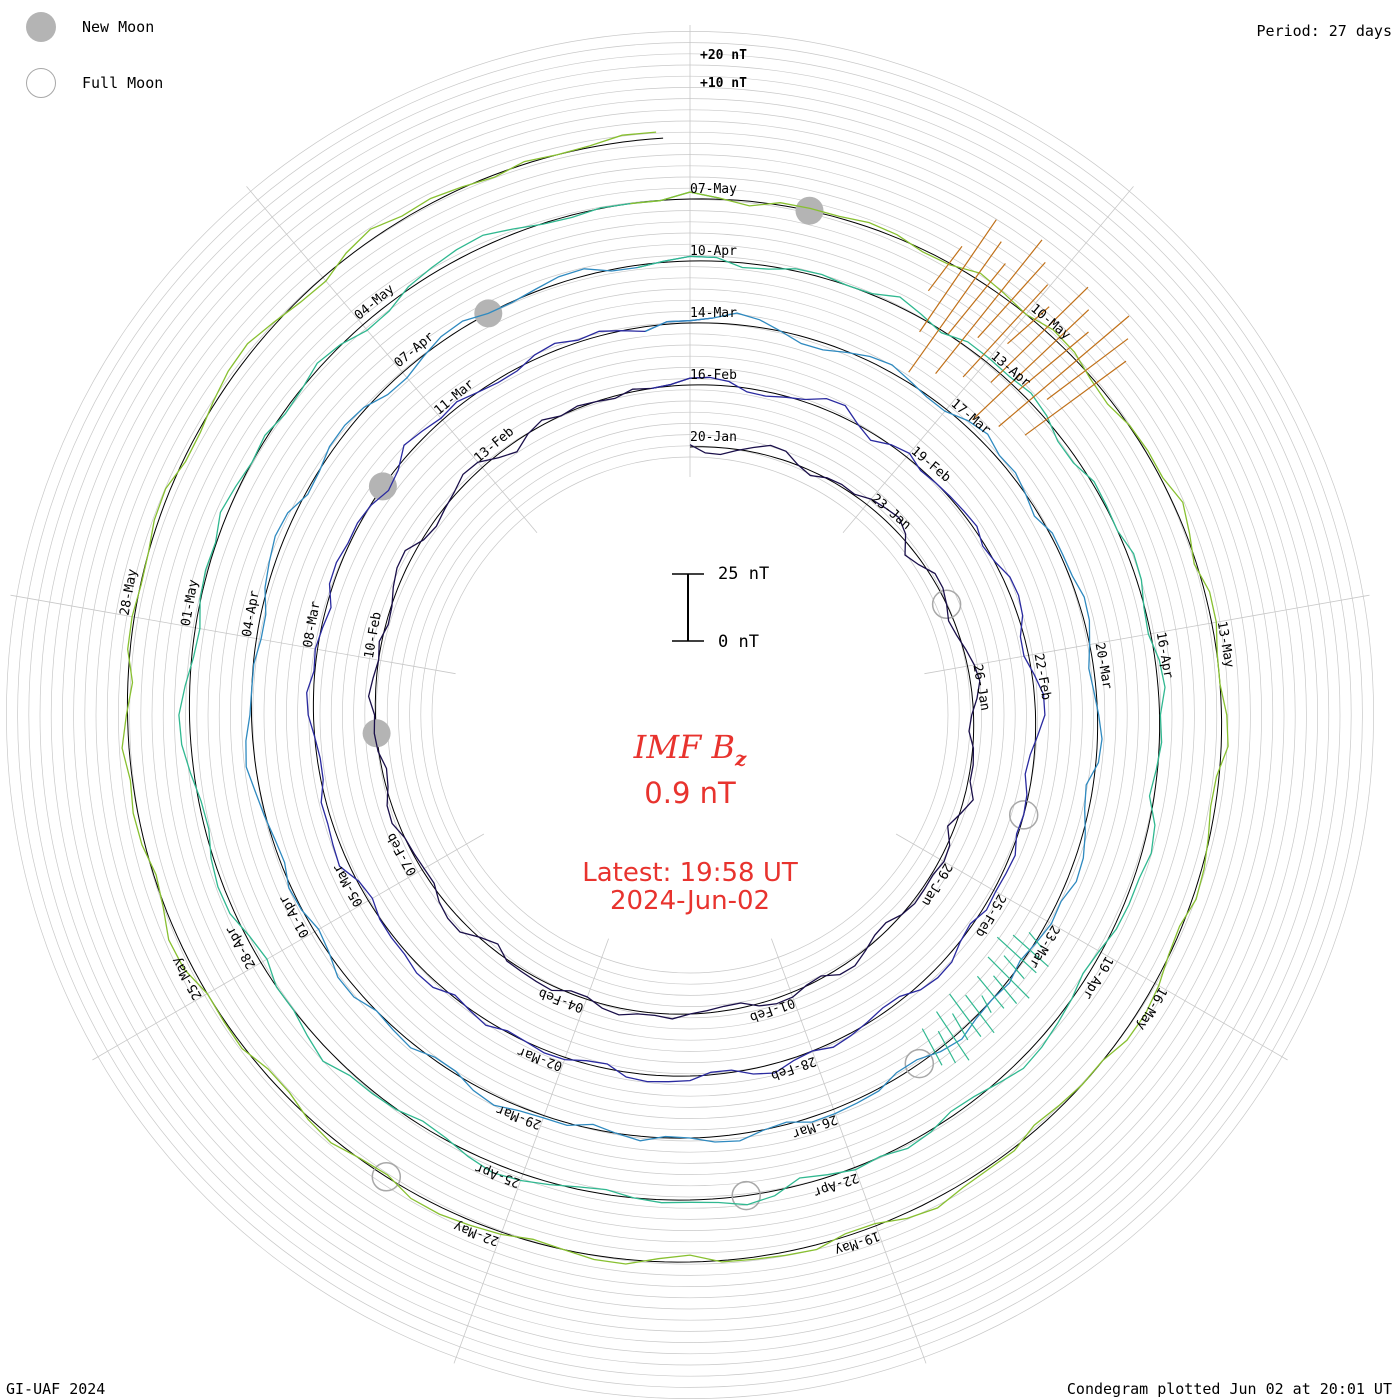  What do you see at coordinates (129, 592) in the screenshot?
I see `date-label: 28-May` at bounding box center [129, 592].